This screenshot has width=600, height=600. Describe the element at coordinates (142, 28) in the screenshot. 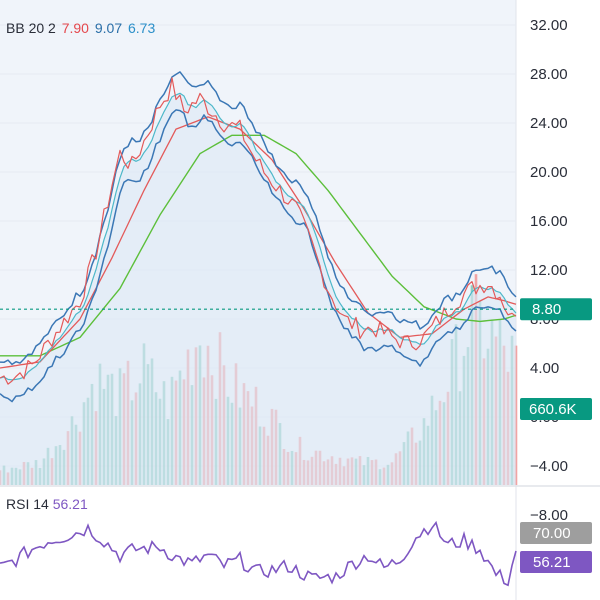

I see `bb-legend-lower: 6.73` at that location.